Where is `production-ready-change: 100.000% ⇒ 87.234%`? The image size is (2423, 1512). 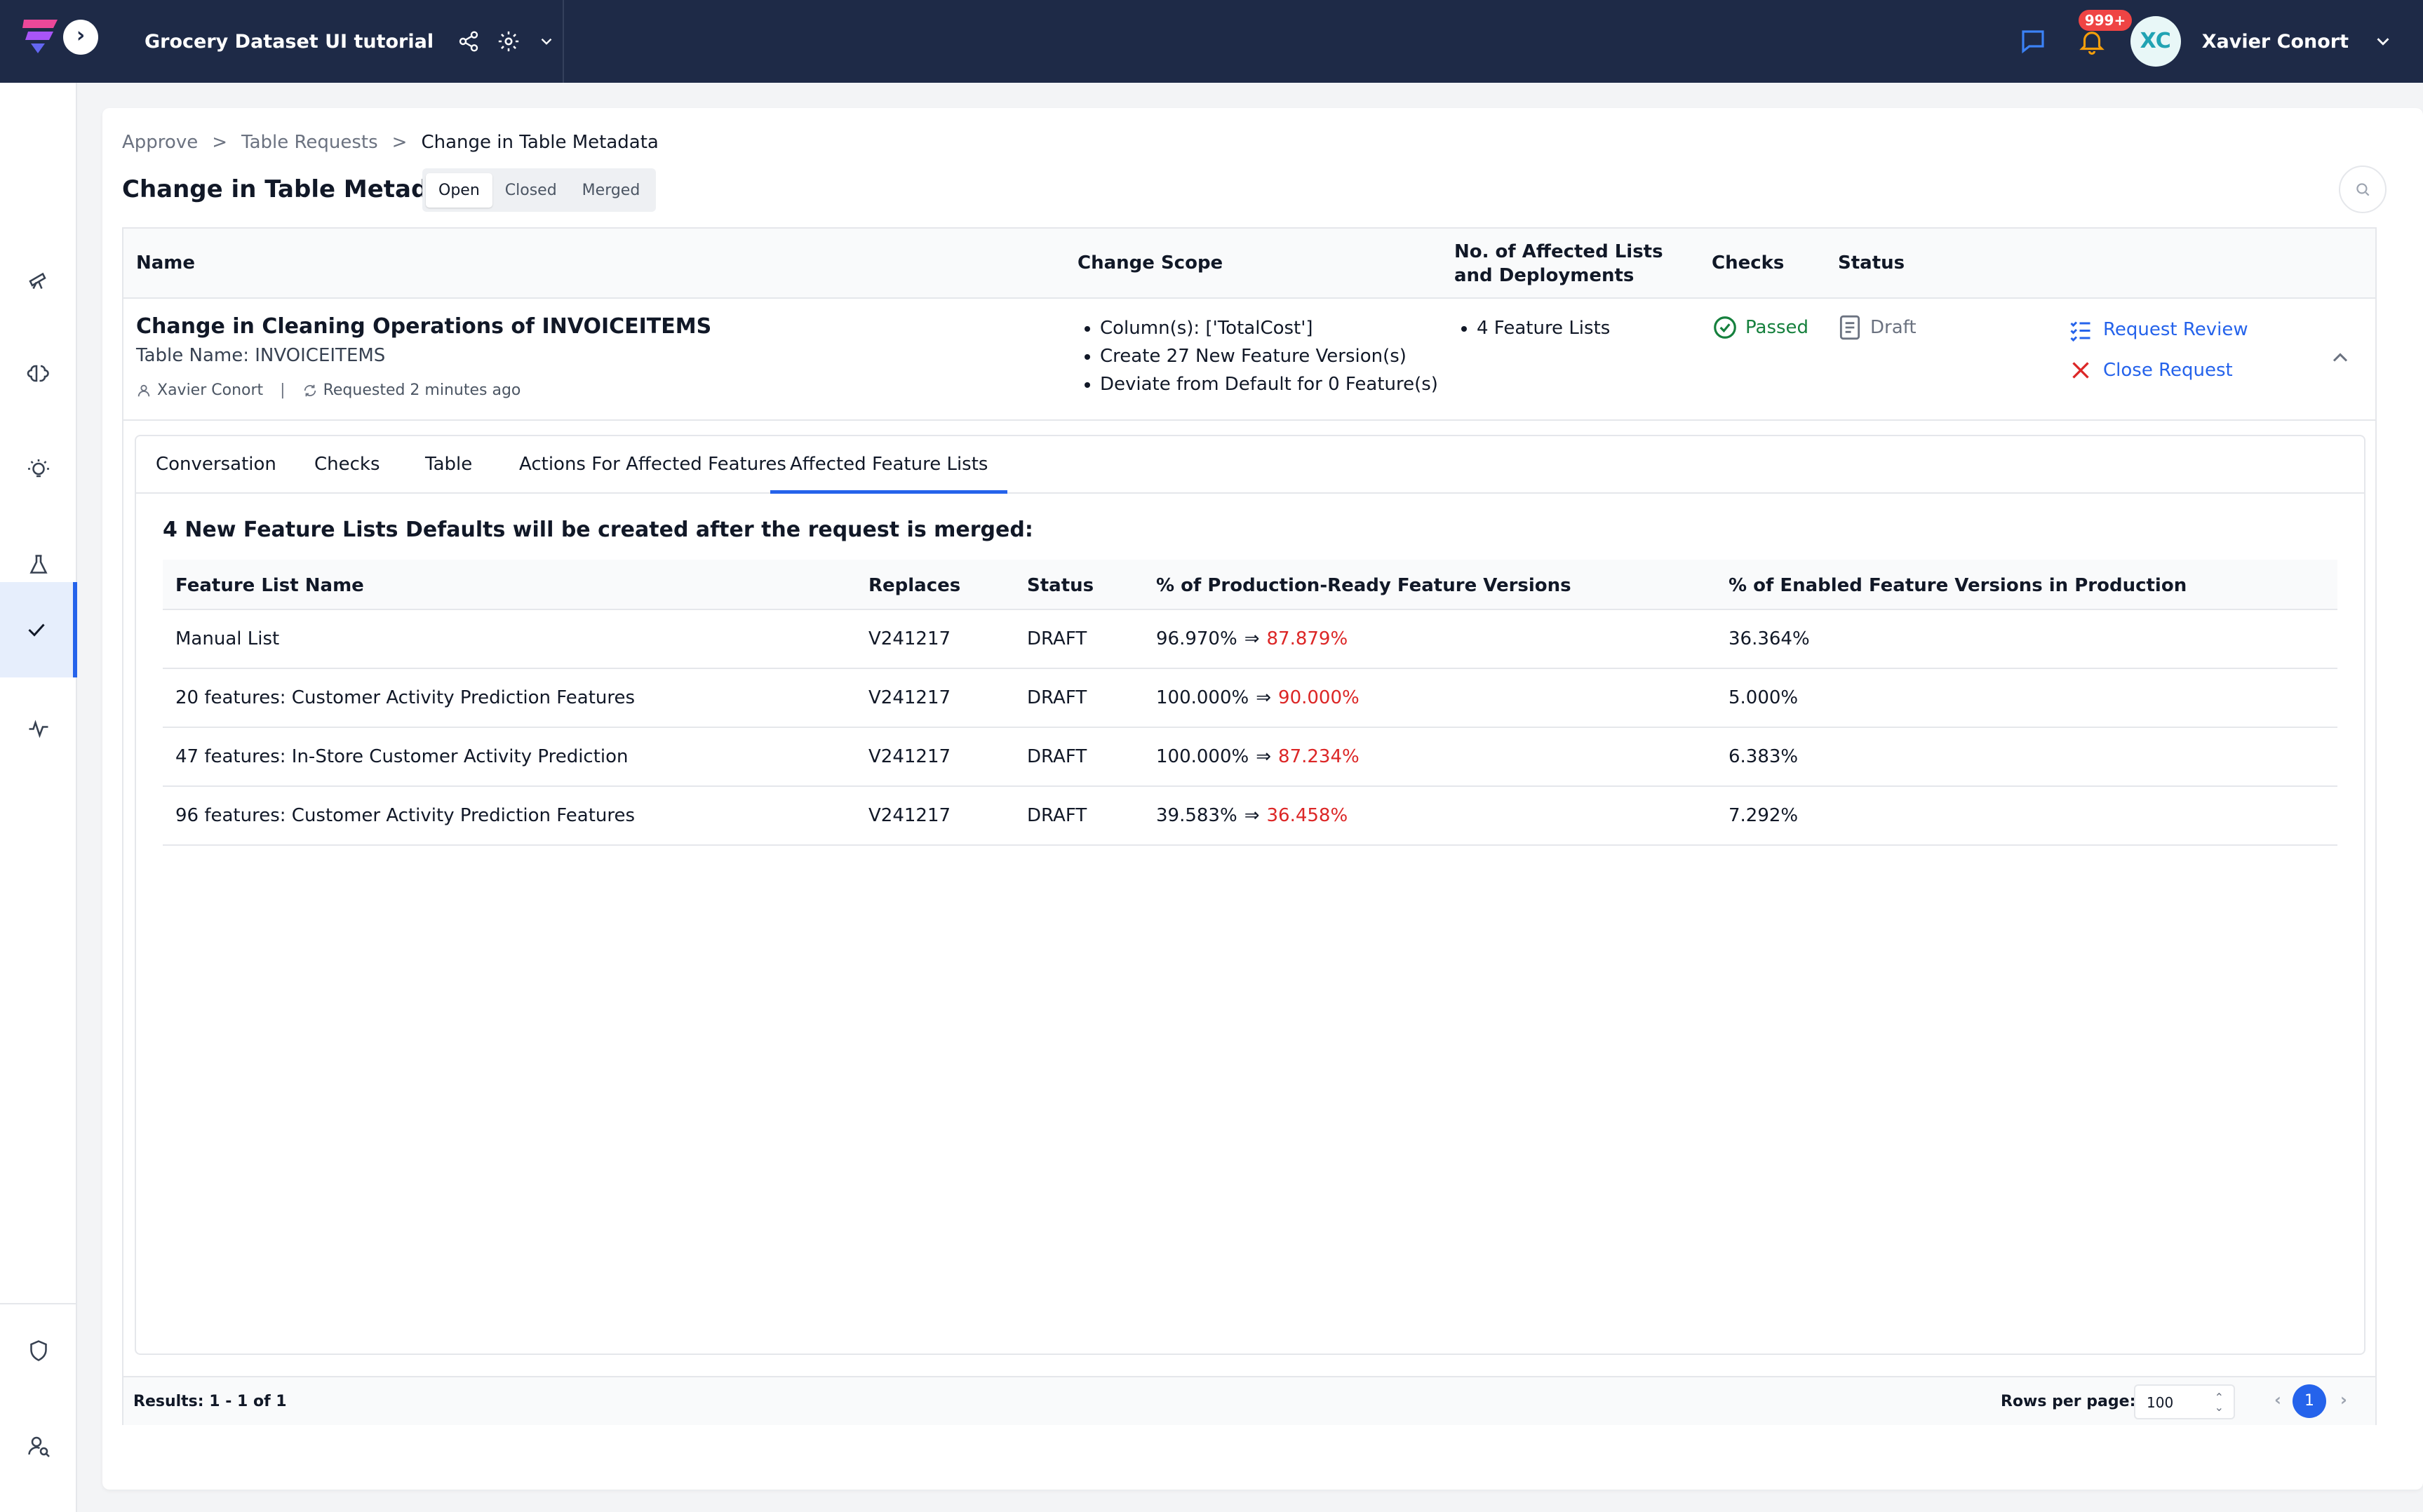 production-ready-change: 100.000% ⇒ 87.234% is located at coordinates (1258, 756).